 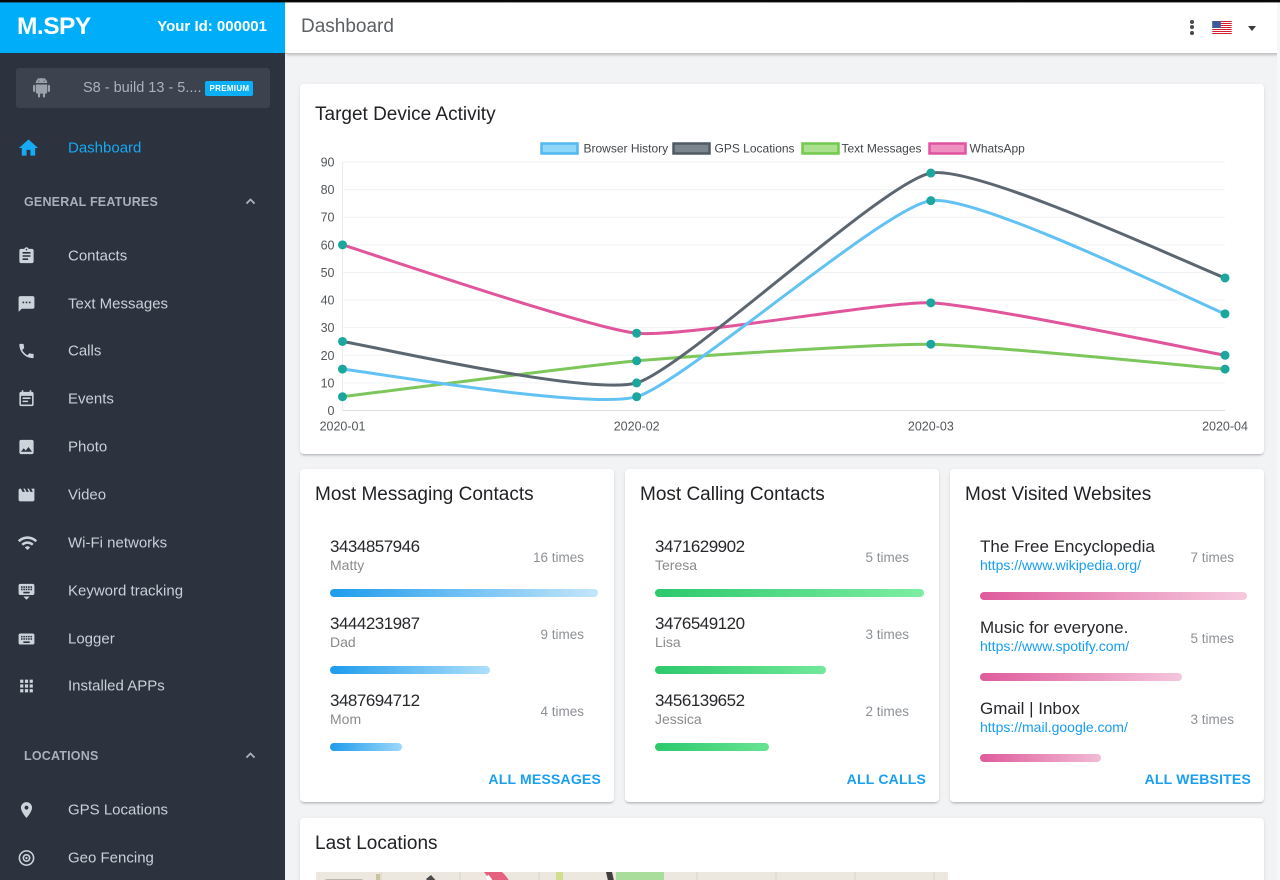 I want to click on svg-text: 70, so click(x=328, y=218).